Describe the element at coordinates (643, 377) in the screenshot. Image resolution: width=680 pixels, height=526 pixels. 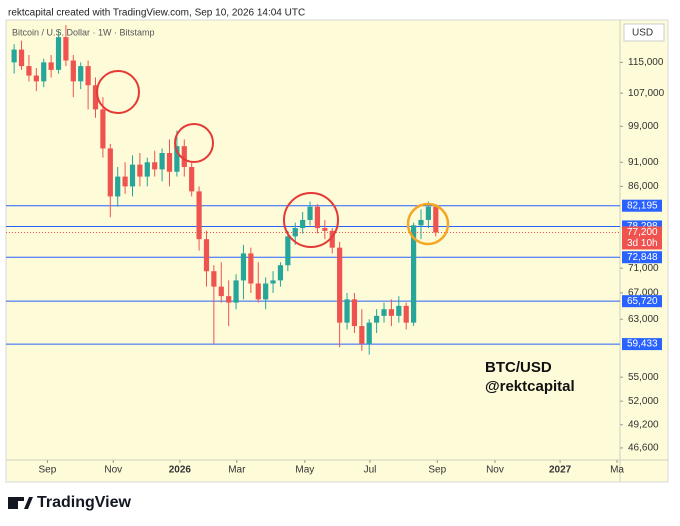
I see `y-tick-label: 55,000` at that location.